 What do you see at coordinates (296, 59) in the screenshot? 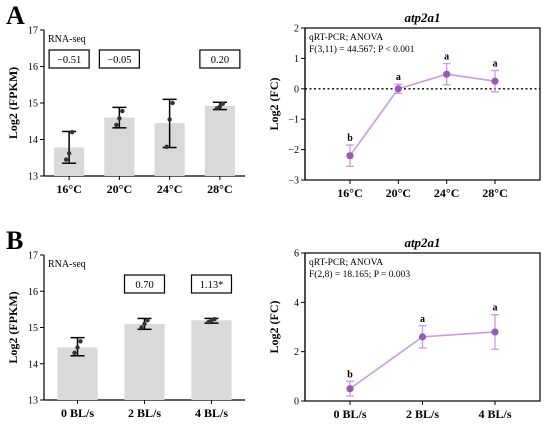
I see `a-qpcr-y-tick-label: 1` at bounding box center [296, 59].